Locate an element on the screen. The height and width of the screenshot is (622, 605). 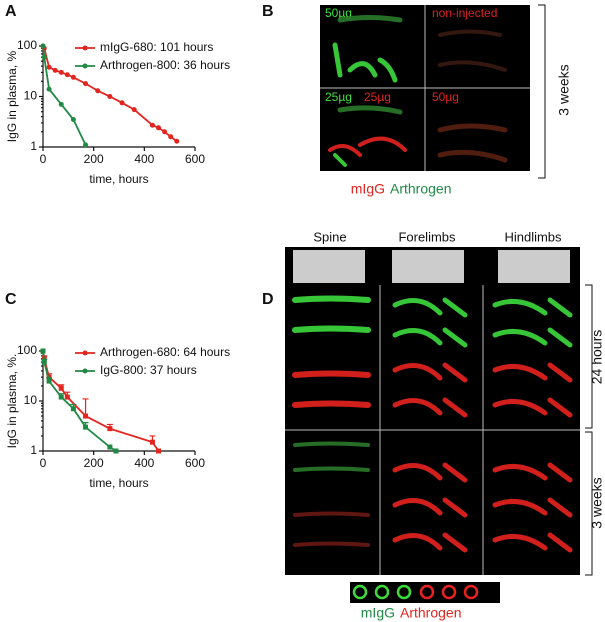
y-tick-label: 10 is located at coordinates (31, 96).